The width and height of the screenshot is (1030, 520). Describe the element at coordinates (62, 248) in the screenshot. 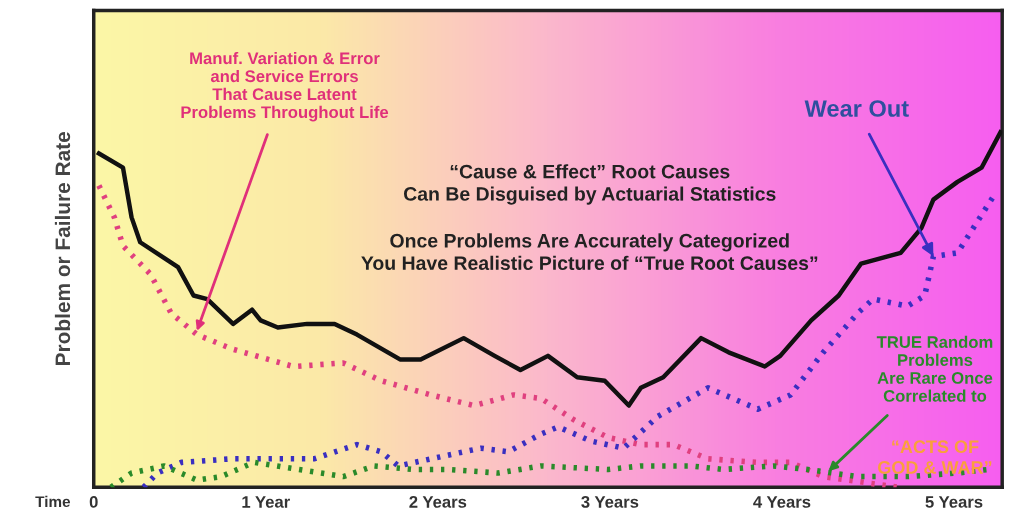

I see `y-axis-title: Problem or Failure Rate` at that location.